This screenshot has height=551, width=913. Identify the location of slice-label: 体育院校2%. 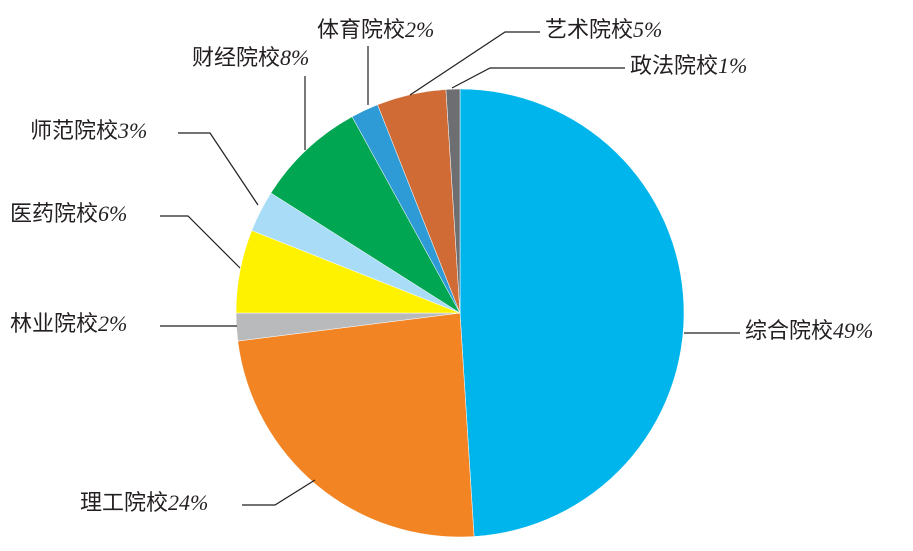
(375, 29).